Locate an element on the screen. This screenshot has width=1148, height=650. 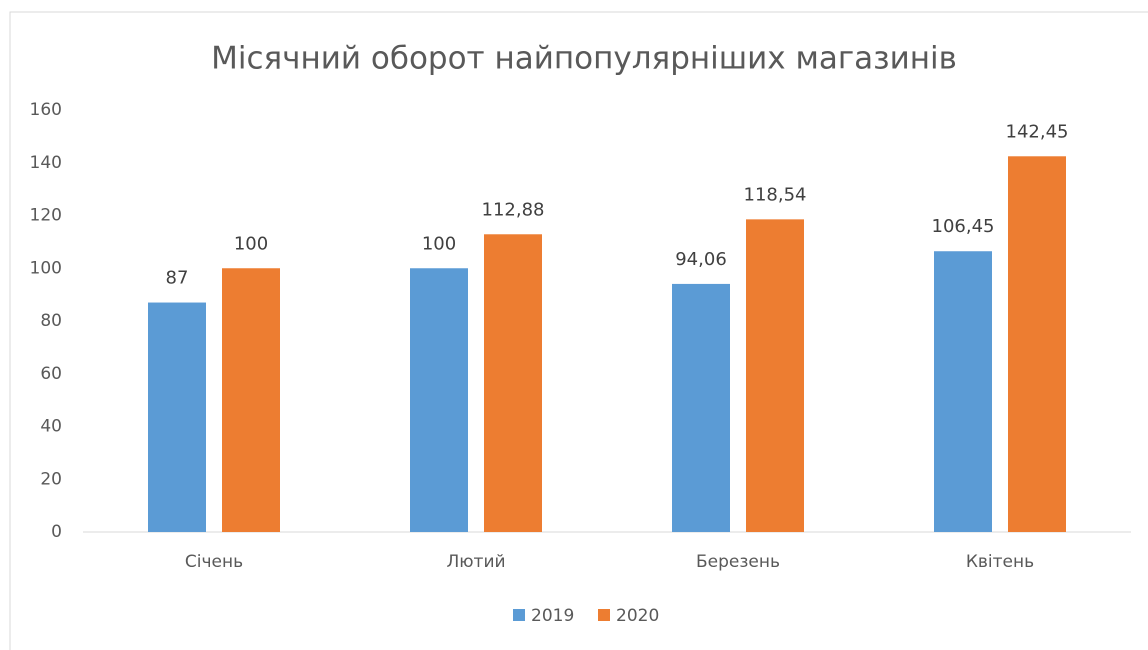
legend-label: 2019 is located at coordinates (552, 616).